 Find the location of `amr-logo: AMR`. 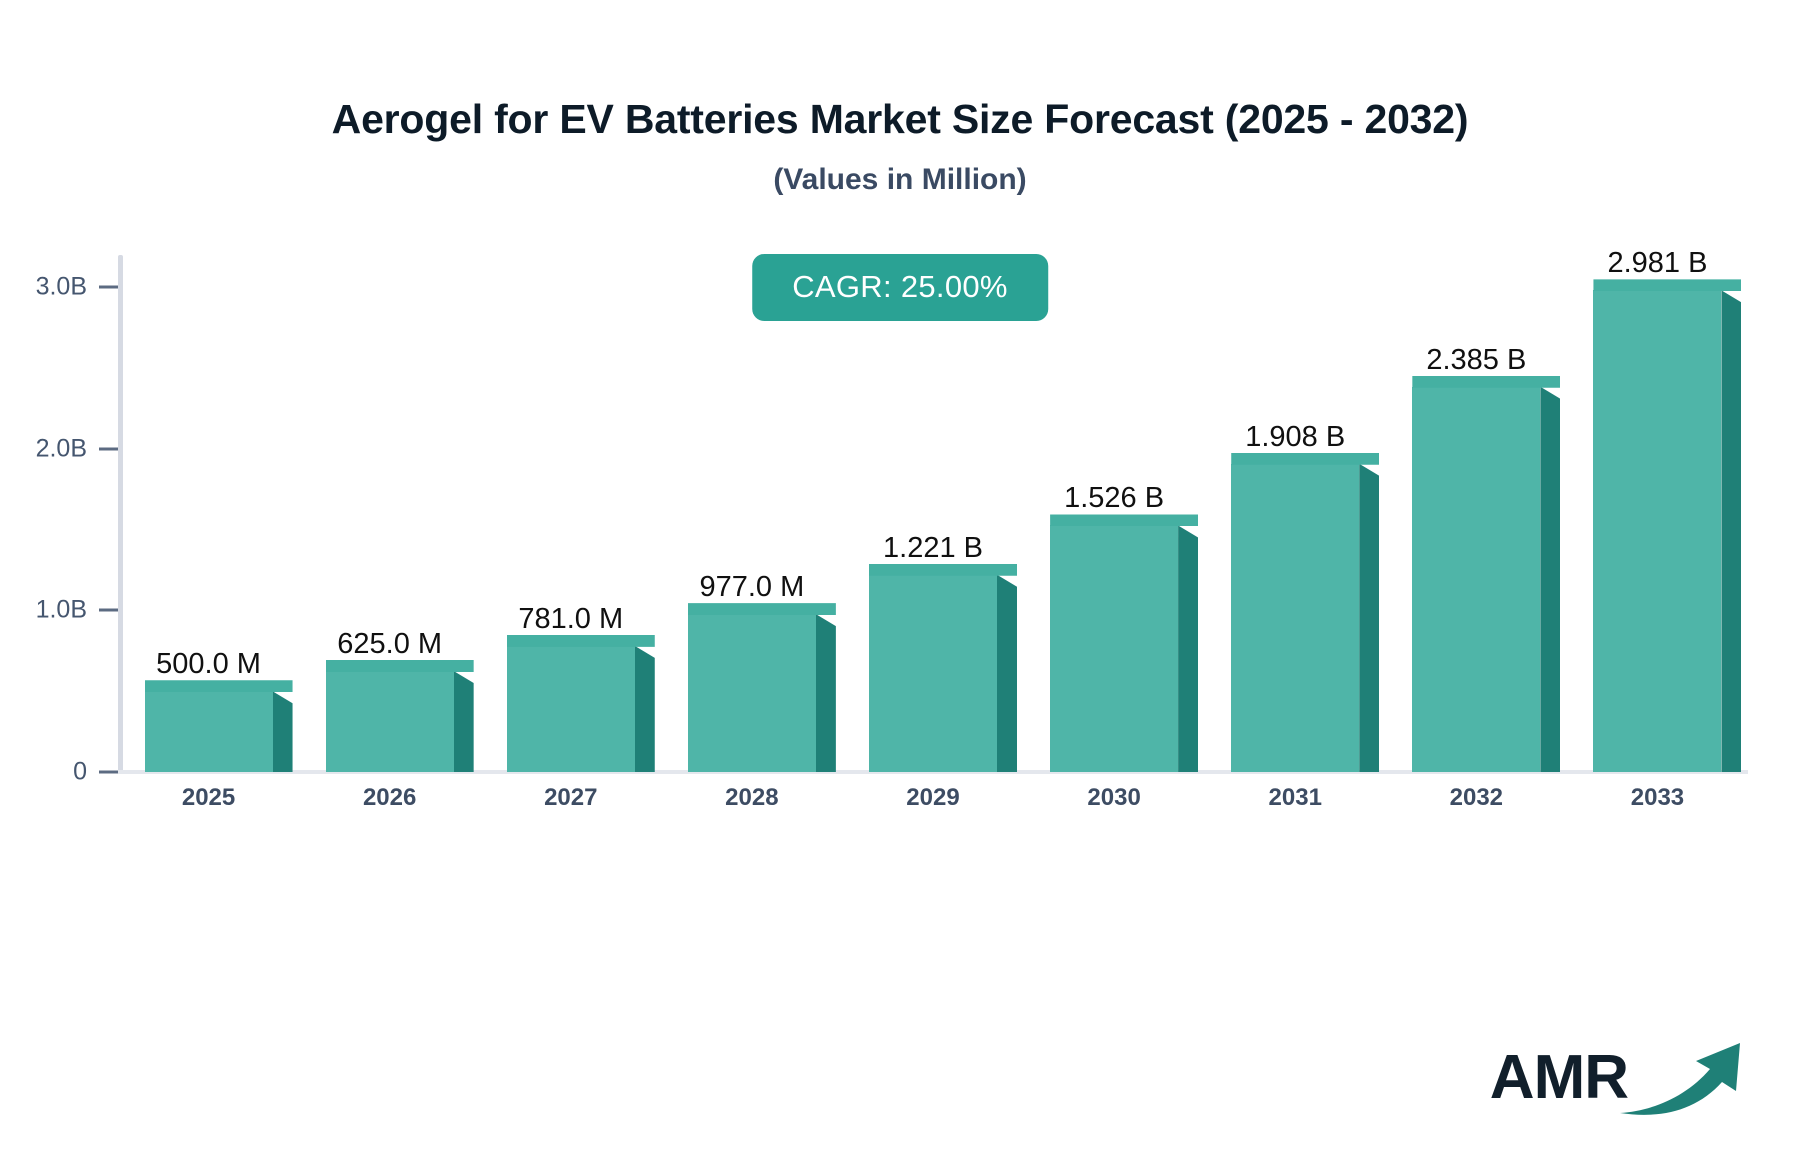

amr-logo: AMR is located at coordinates (1619, 1077).